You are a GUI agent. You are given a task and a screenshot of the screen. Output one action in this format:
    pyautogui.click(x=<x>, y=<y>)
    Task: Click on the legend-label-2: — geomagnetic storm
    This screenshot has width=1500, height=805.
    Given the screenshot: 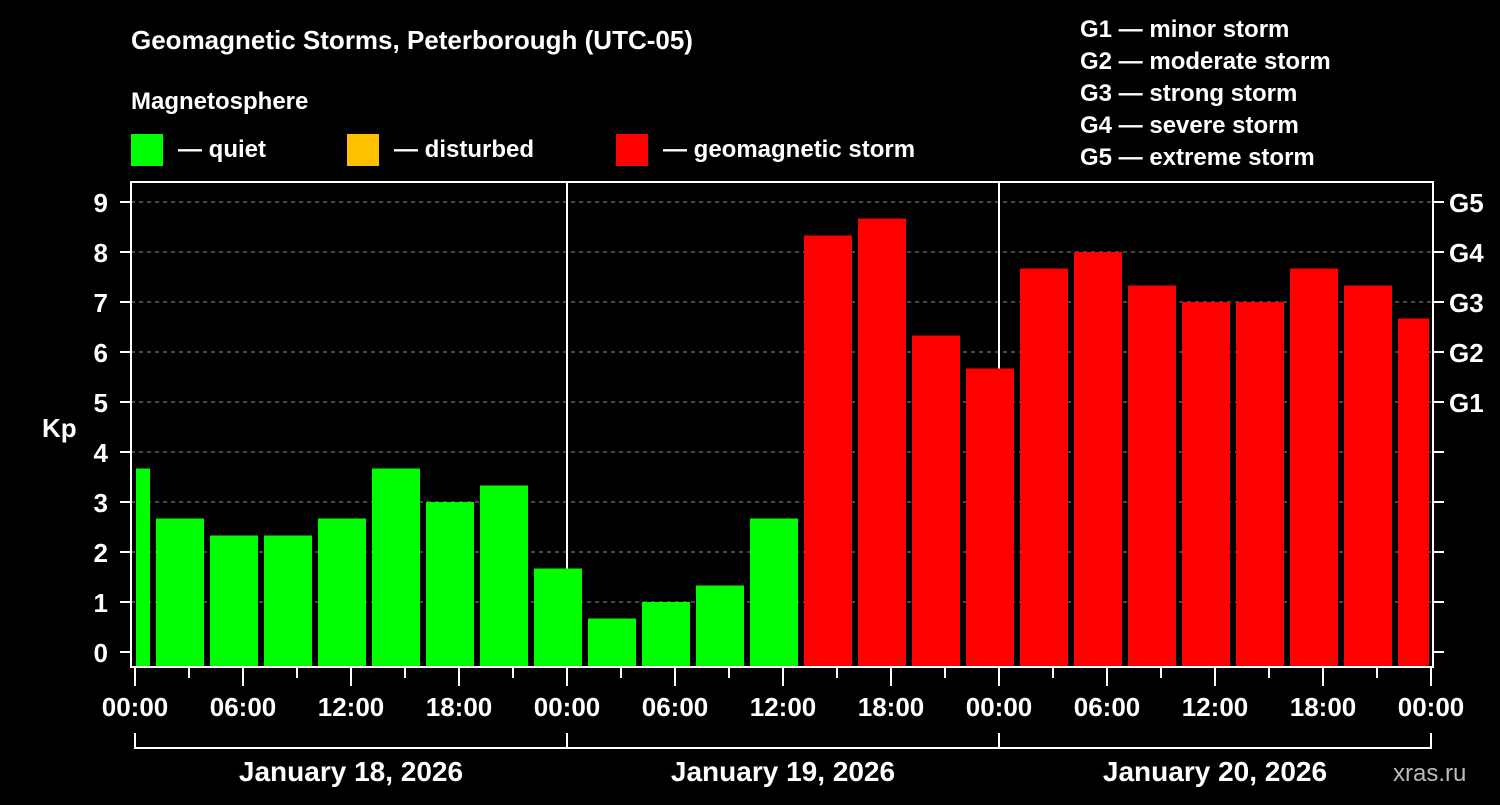 What is the action you would take?
    pyautogui.click(x=789, y=149)
    